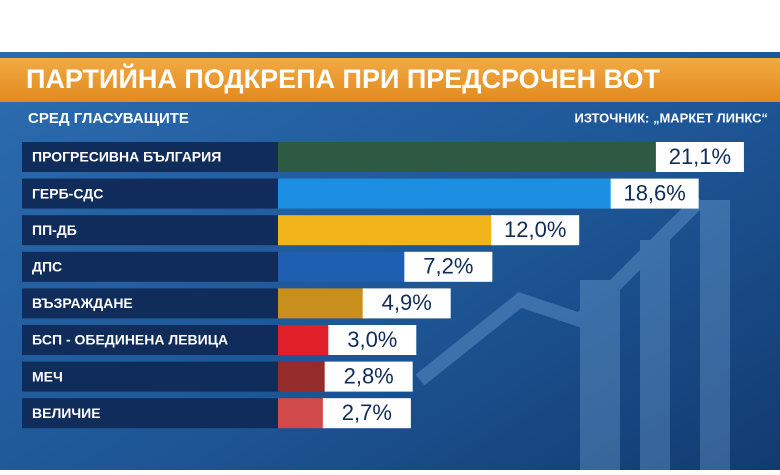 Image resolution: width=780 pixels, height=475 pixels. What do you see at coordinates (130, 340) in the screenshot?
I see `category-label: БСП - ОБЕДИНЕНА ЛЕВИЦА` at bounding box center [130, 340].